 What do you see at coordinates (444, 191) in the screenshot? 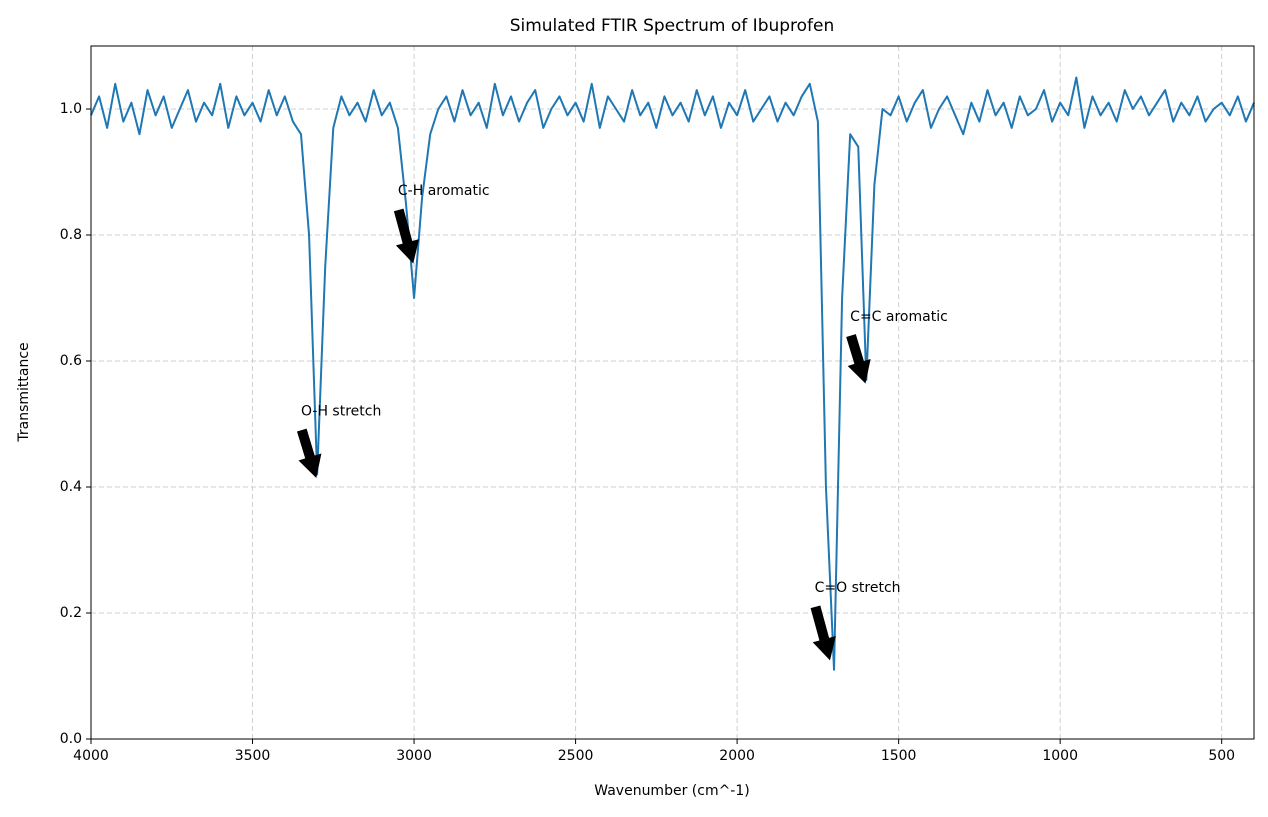
I see `annotation-text: C-H aromatic` at bounding box center [444, 191].